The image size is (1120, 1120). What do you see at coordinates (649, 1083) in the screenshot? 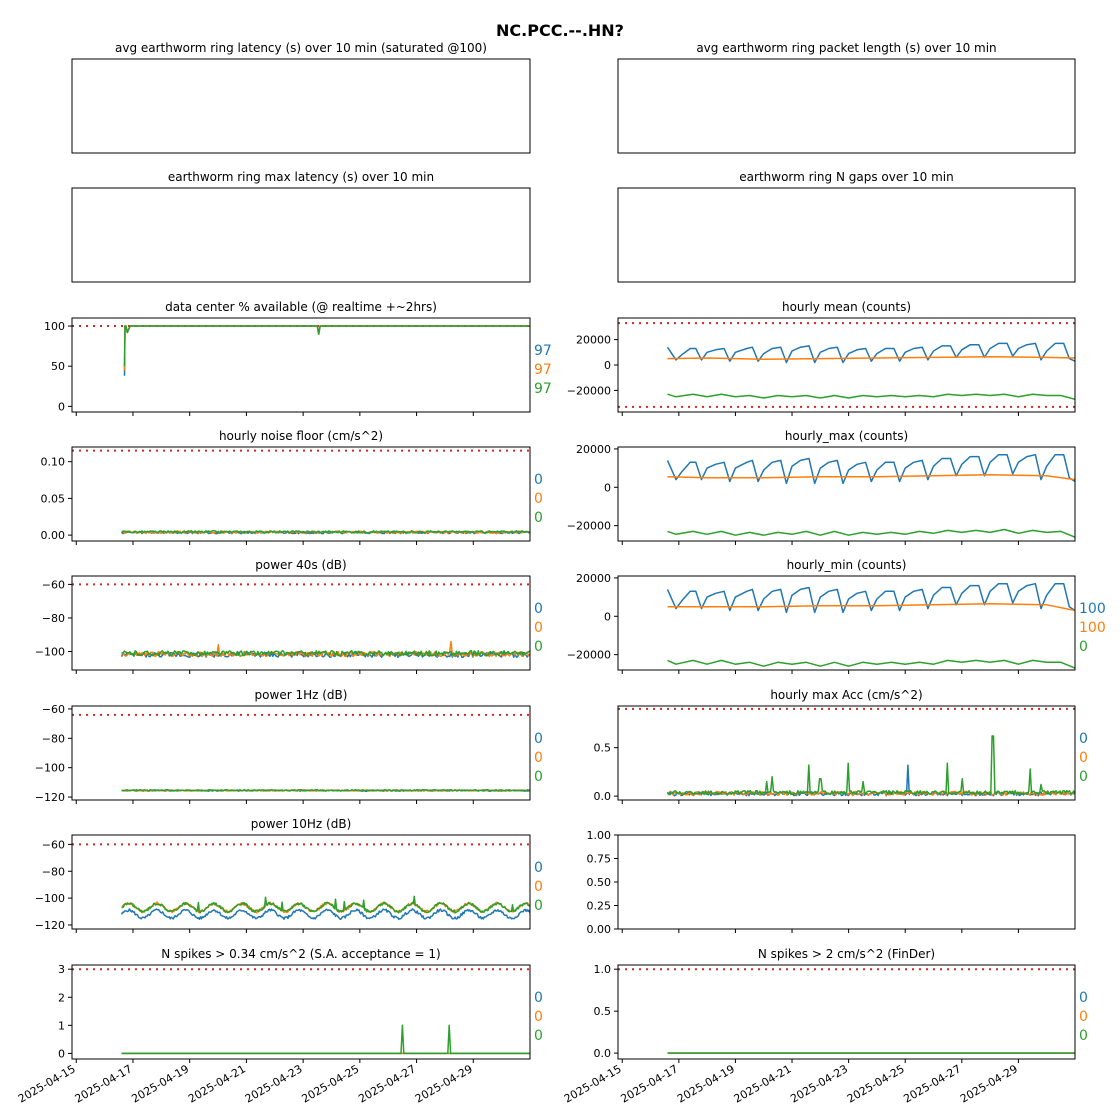
I see `x-tick-label: 2025-04-17` at bounding box center [649, 1083].